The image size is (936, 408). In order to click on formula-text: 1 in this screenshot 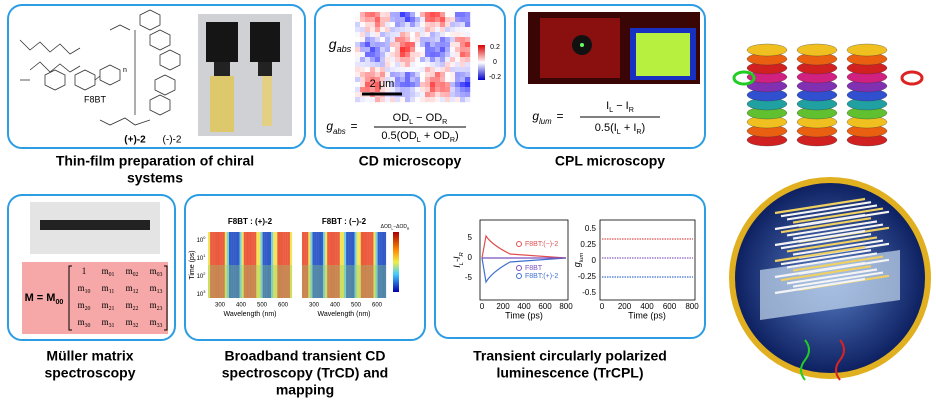, I will do `click(84, 271)`.